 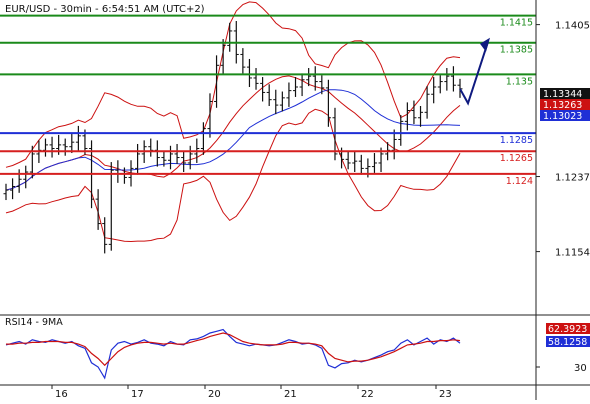 What do you see at coordinates (61, 394) in the screenshot?
I see `time-axis-label-0: 16` at bounding box center [61, 394].